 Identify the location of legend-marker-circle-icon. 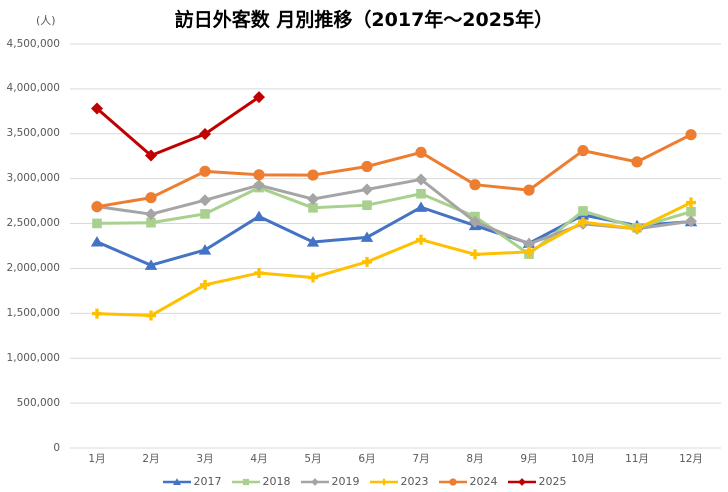
(452, 481).